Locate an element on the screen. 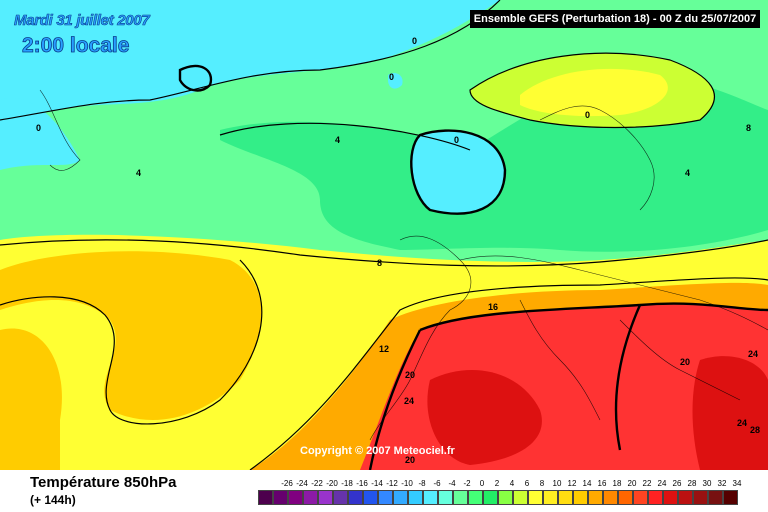  scale-value: -16 is located at coordinates (362, 483).